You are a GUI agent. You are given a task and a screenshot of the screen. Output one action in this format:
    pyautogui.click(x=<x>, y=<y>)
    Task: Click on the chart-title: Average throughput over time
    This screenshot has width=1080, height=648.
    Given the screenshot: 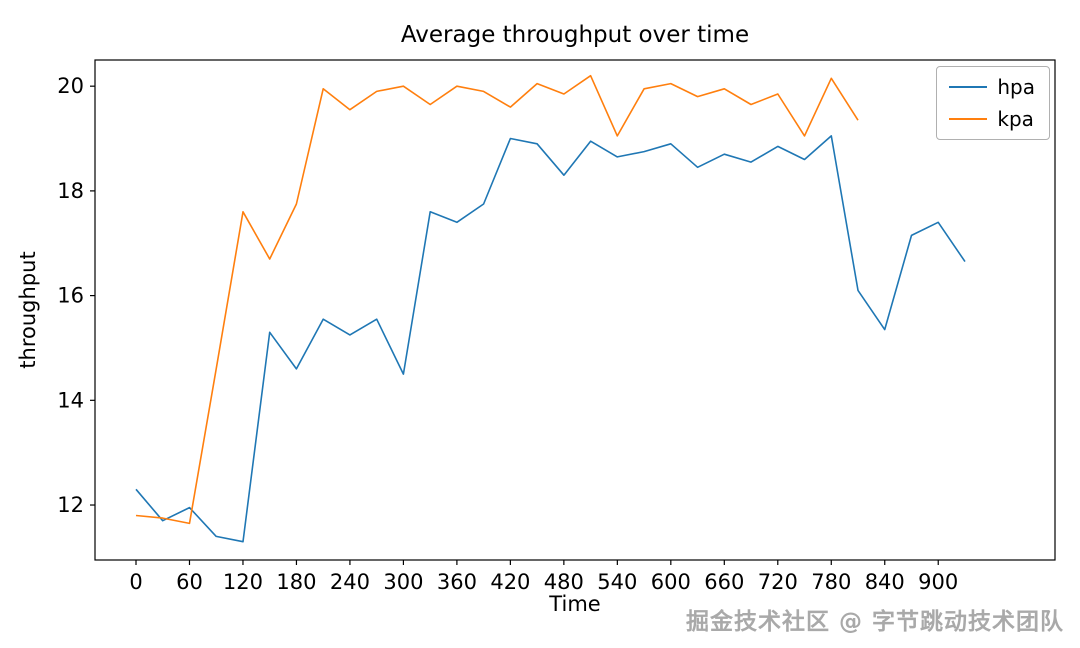 What is the action you would take?
    pyautogui.click(x=575, y=35)
    